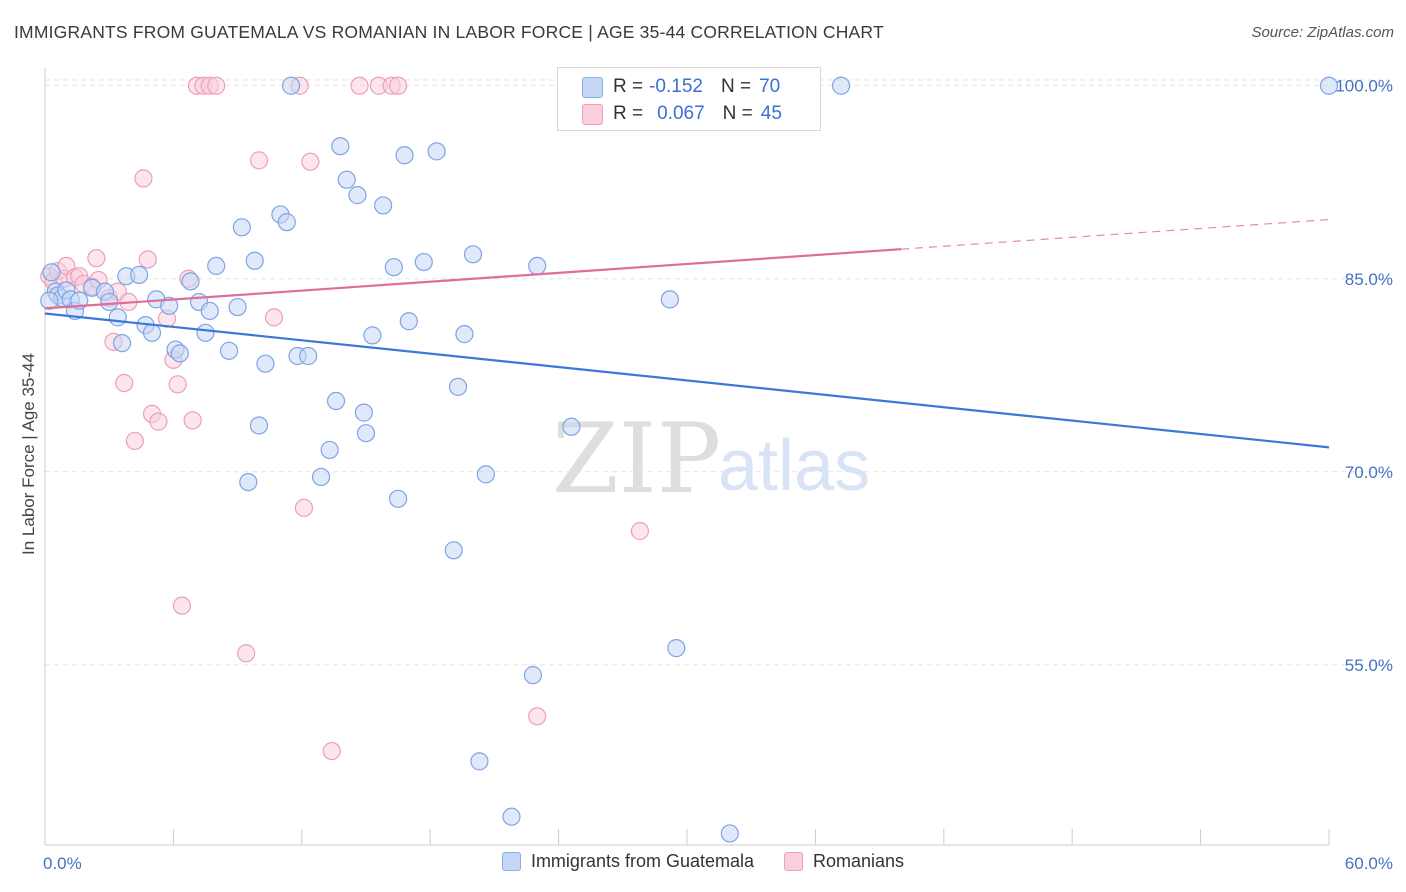 This screenshot has height=892, width=1406. I want to click on x-tick-label: 0.0%, so click(62, 863).